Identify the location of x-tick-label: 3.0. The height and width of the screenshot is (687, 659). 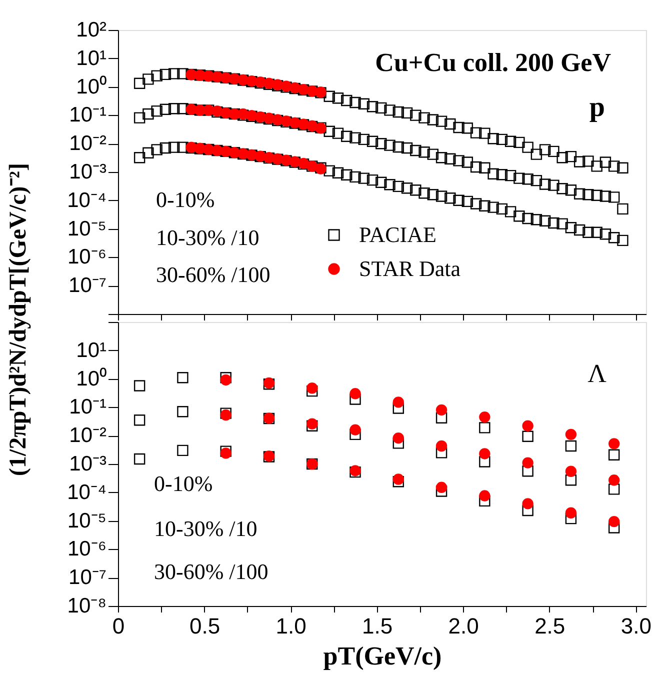
(636, 626).